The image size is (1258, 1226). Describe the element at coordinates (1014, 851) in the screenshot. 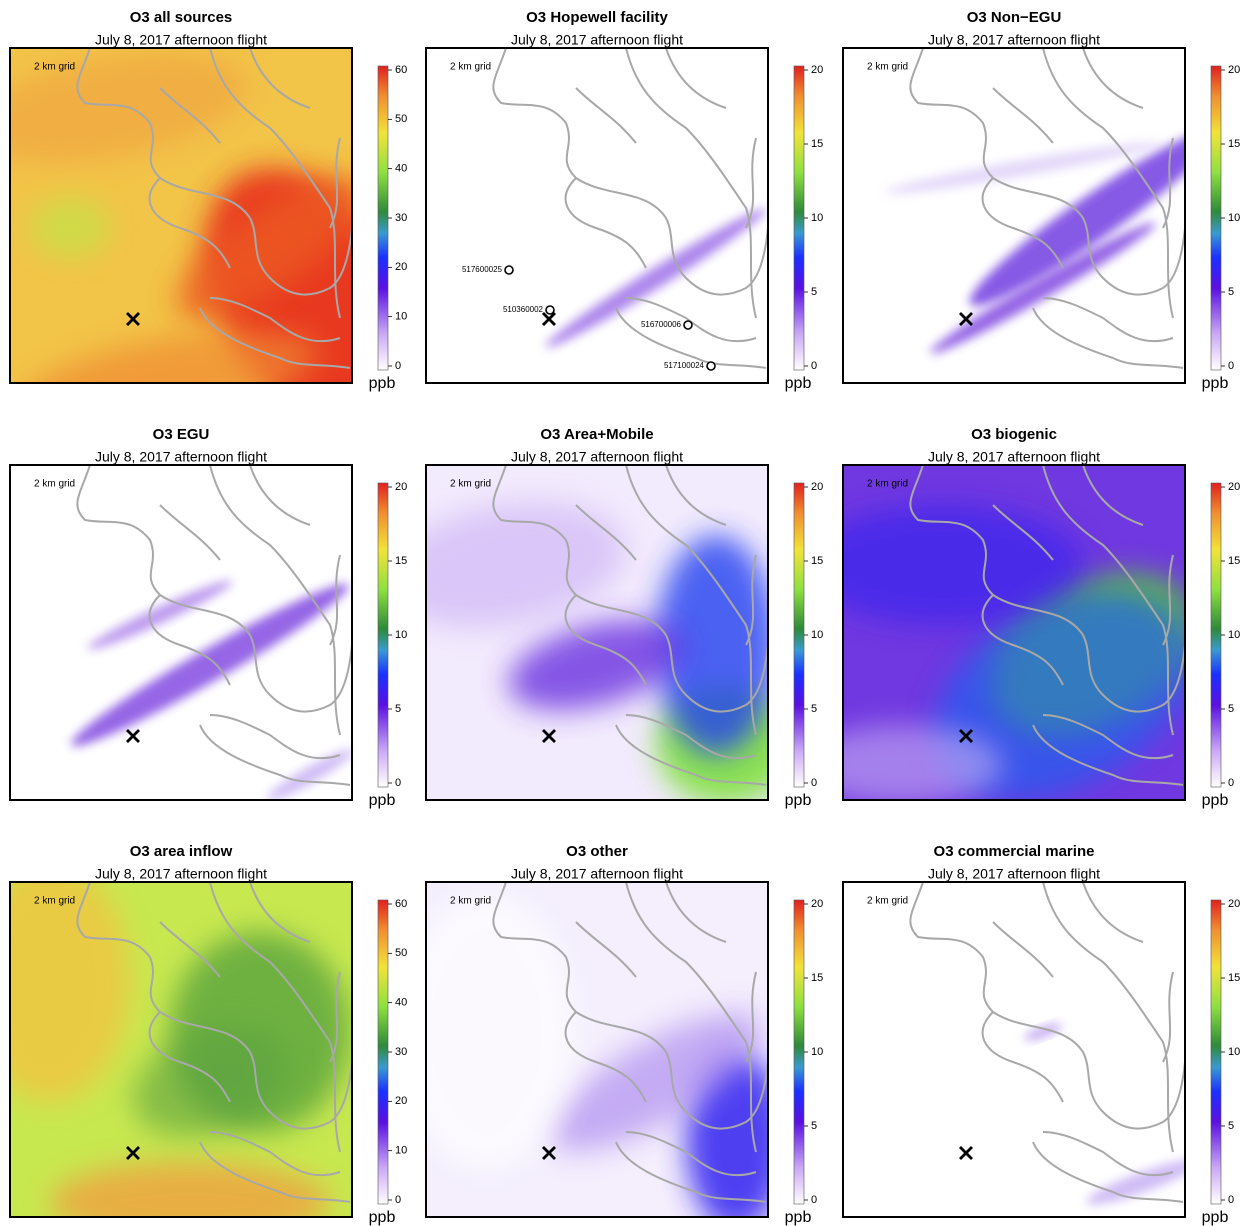

I see `panel-title: O3 commercial marine` at that location.